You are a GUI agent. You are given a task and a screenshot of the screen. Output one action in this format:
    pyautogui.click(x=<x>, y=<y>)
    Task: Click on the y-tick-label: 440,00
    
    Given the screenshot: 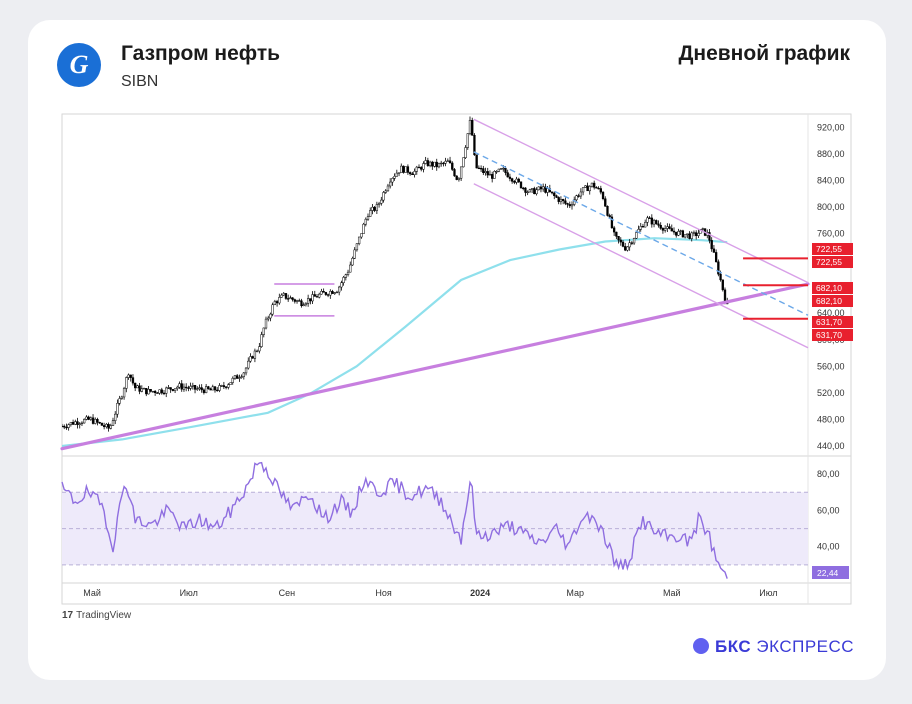 What is the action you would take?
    pyautogui.click(x=831, y=446)
    